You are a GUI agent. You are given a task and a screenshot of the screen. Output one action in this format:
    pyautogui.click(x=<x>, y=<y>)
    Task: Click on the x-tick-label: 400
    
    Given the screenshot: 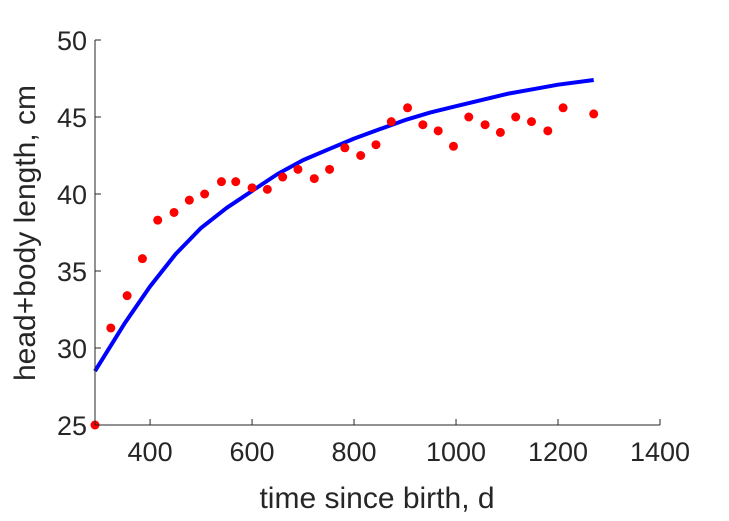 What is the action you would take?
    pyautogui.click(x=150, y=452)
    